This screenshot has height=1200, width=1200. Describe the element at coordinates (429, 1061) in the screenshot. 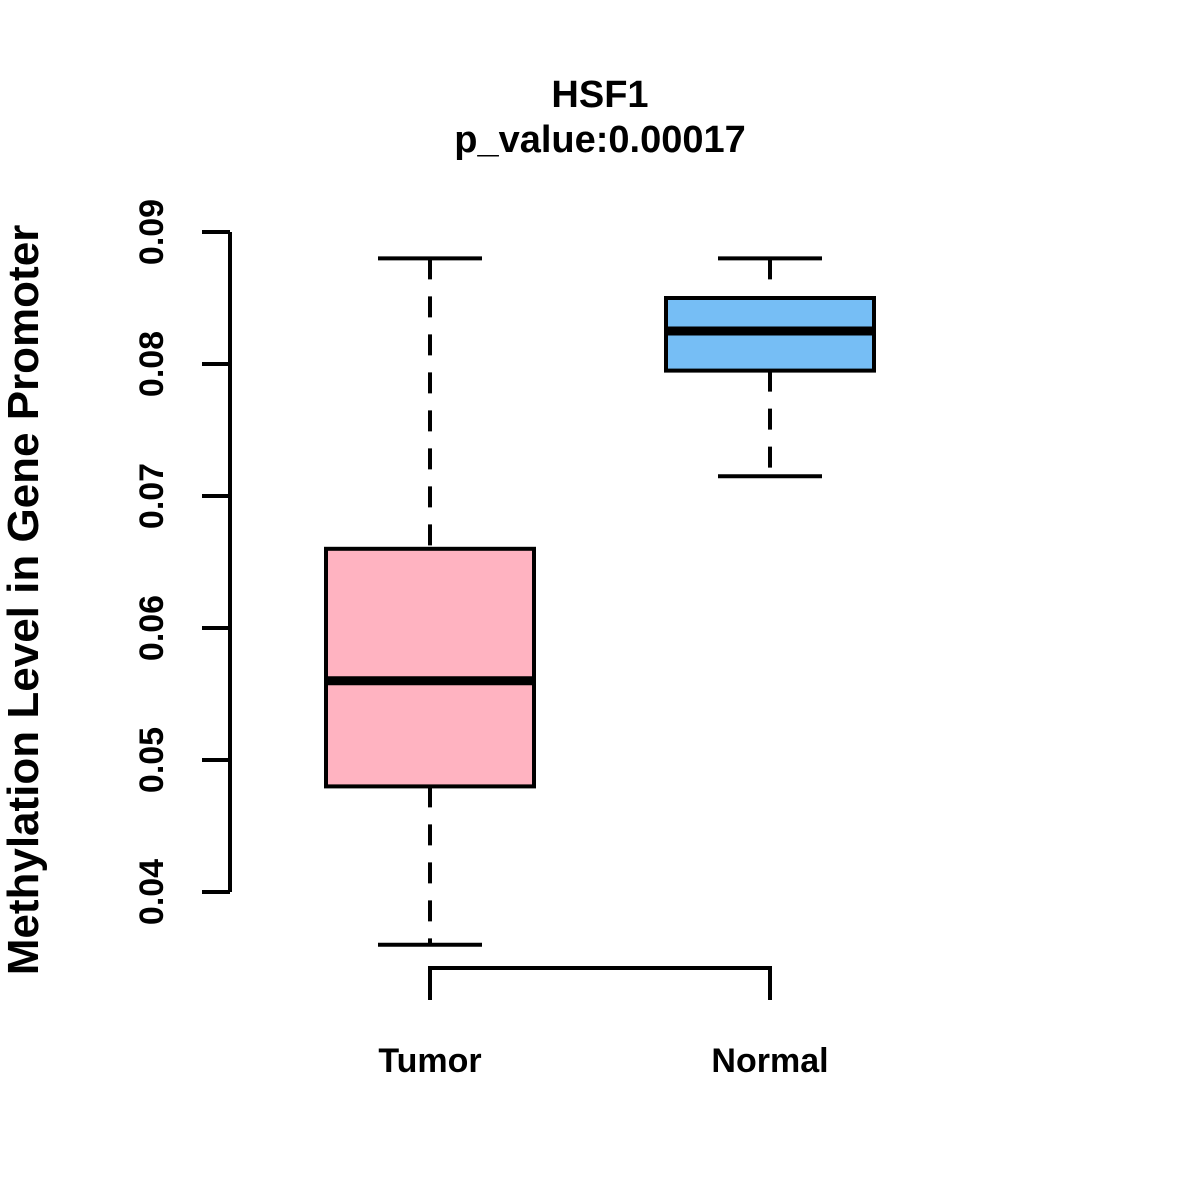

I see `x-category-label: Tumor` at that location.